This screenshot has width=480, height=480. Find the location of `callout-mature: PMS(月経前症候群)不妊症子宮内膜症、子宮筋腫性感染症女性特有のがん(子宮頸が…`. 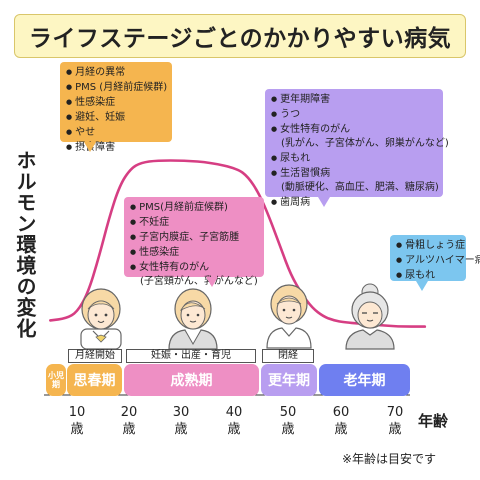

callout-mature: PMS(月経前症候群)不妊症子宮内膜症、子宮筋腫性感染症女性特有のがん(子宮頸が… is located at coordinates (194, 242).